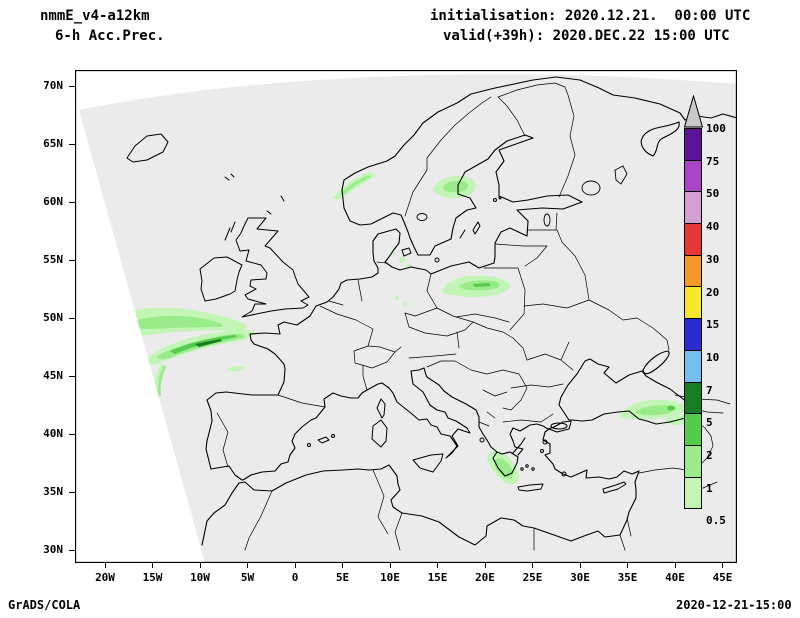 The height and width of the screenshot is (618, 800). I want to click on colorbar-label: 10, so click(713, 357).